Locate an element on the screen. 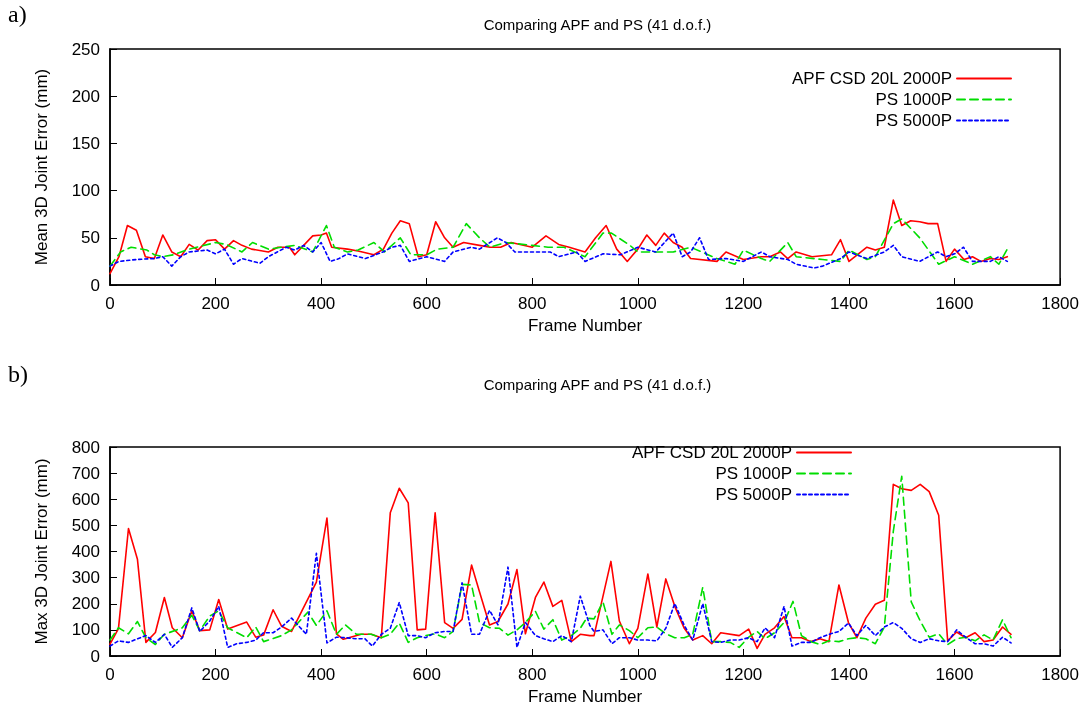 The width and height of the screenshot is (1082, 719). y-tick-label: 150 is located at coordinates (85, 143).